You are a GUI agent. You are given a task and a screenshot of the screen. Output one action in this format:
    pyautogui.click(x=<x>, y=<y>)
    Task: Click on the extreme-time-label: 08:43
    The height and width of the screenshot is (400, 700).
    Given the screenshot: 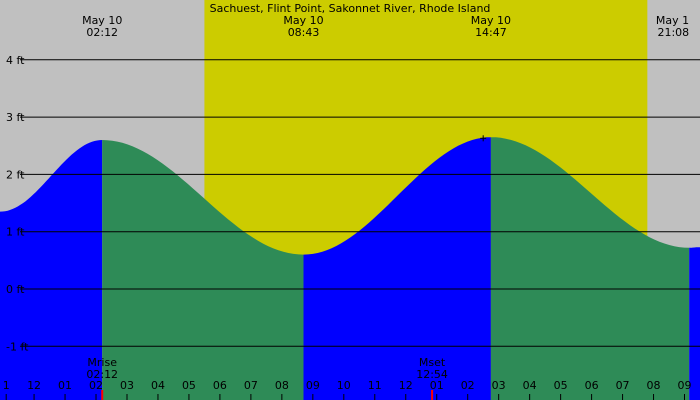 What is the action you would take?
    pyautogui.click(x=304, y=32)
    